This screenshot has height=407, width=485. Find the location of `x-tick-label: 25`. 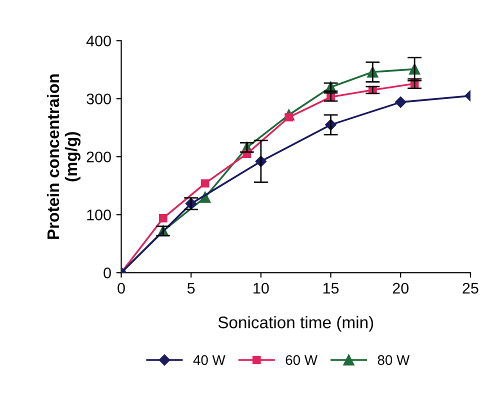

x-tick-label: 25 is located at coordinates (470, 288).